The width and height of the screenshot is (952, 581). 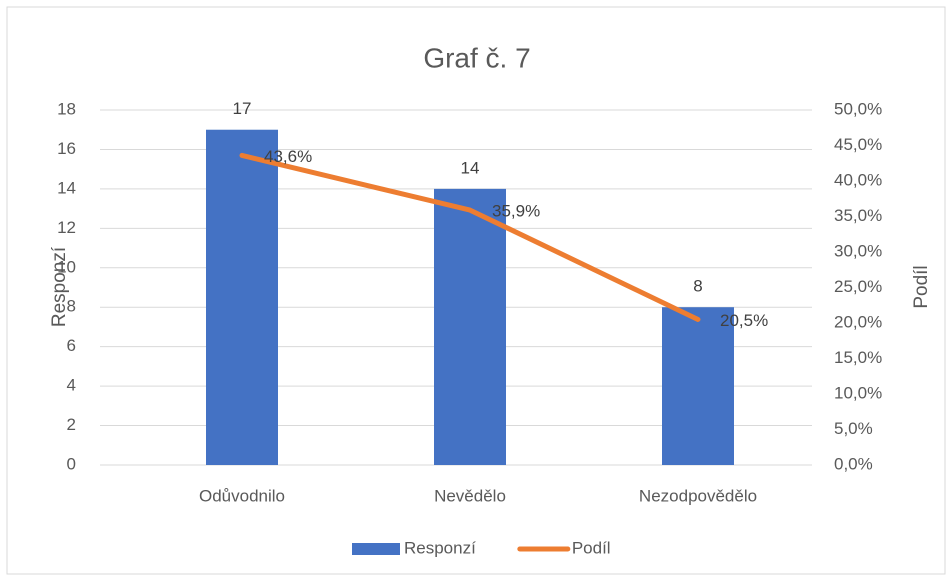 I want to click on line-value-label: 35,9%, so click(x=516, y=211).